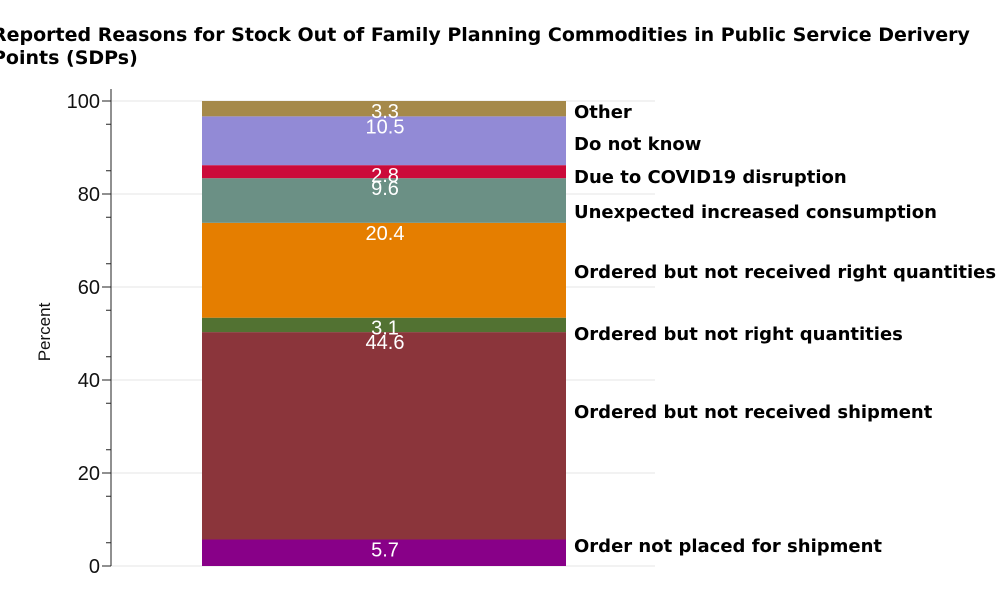  Describe the element at coordinates (94, 567) in the screenshot. I see `y-tick-label: 0` at that location.